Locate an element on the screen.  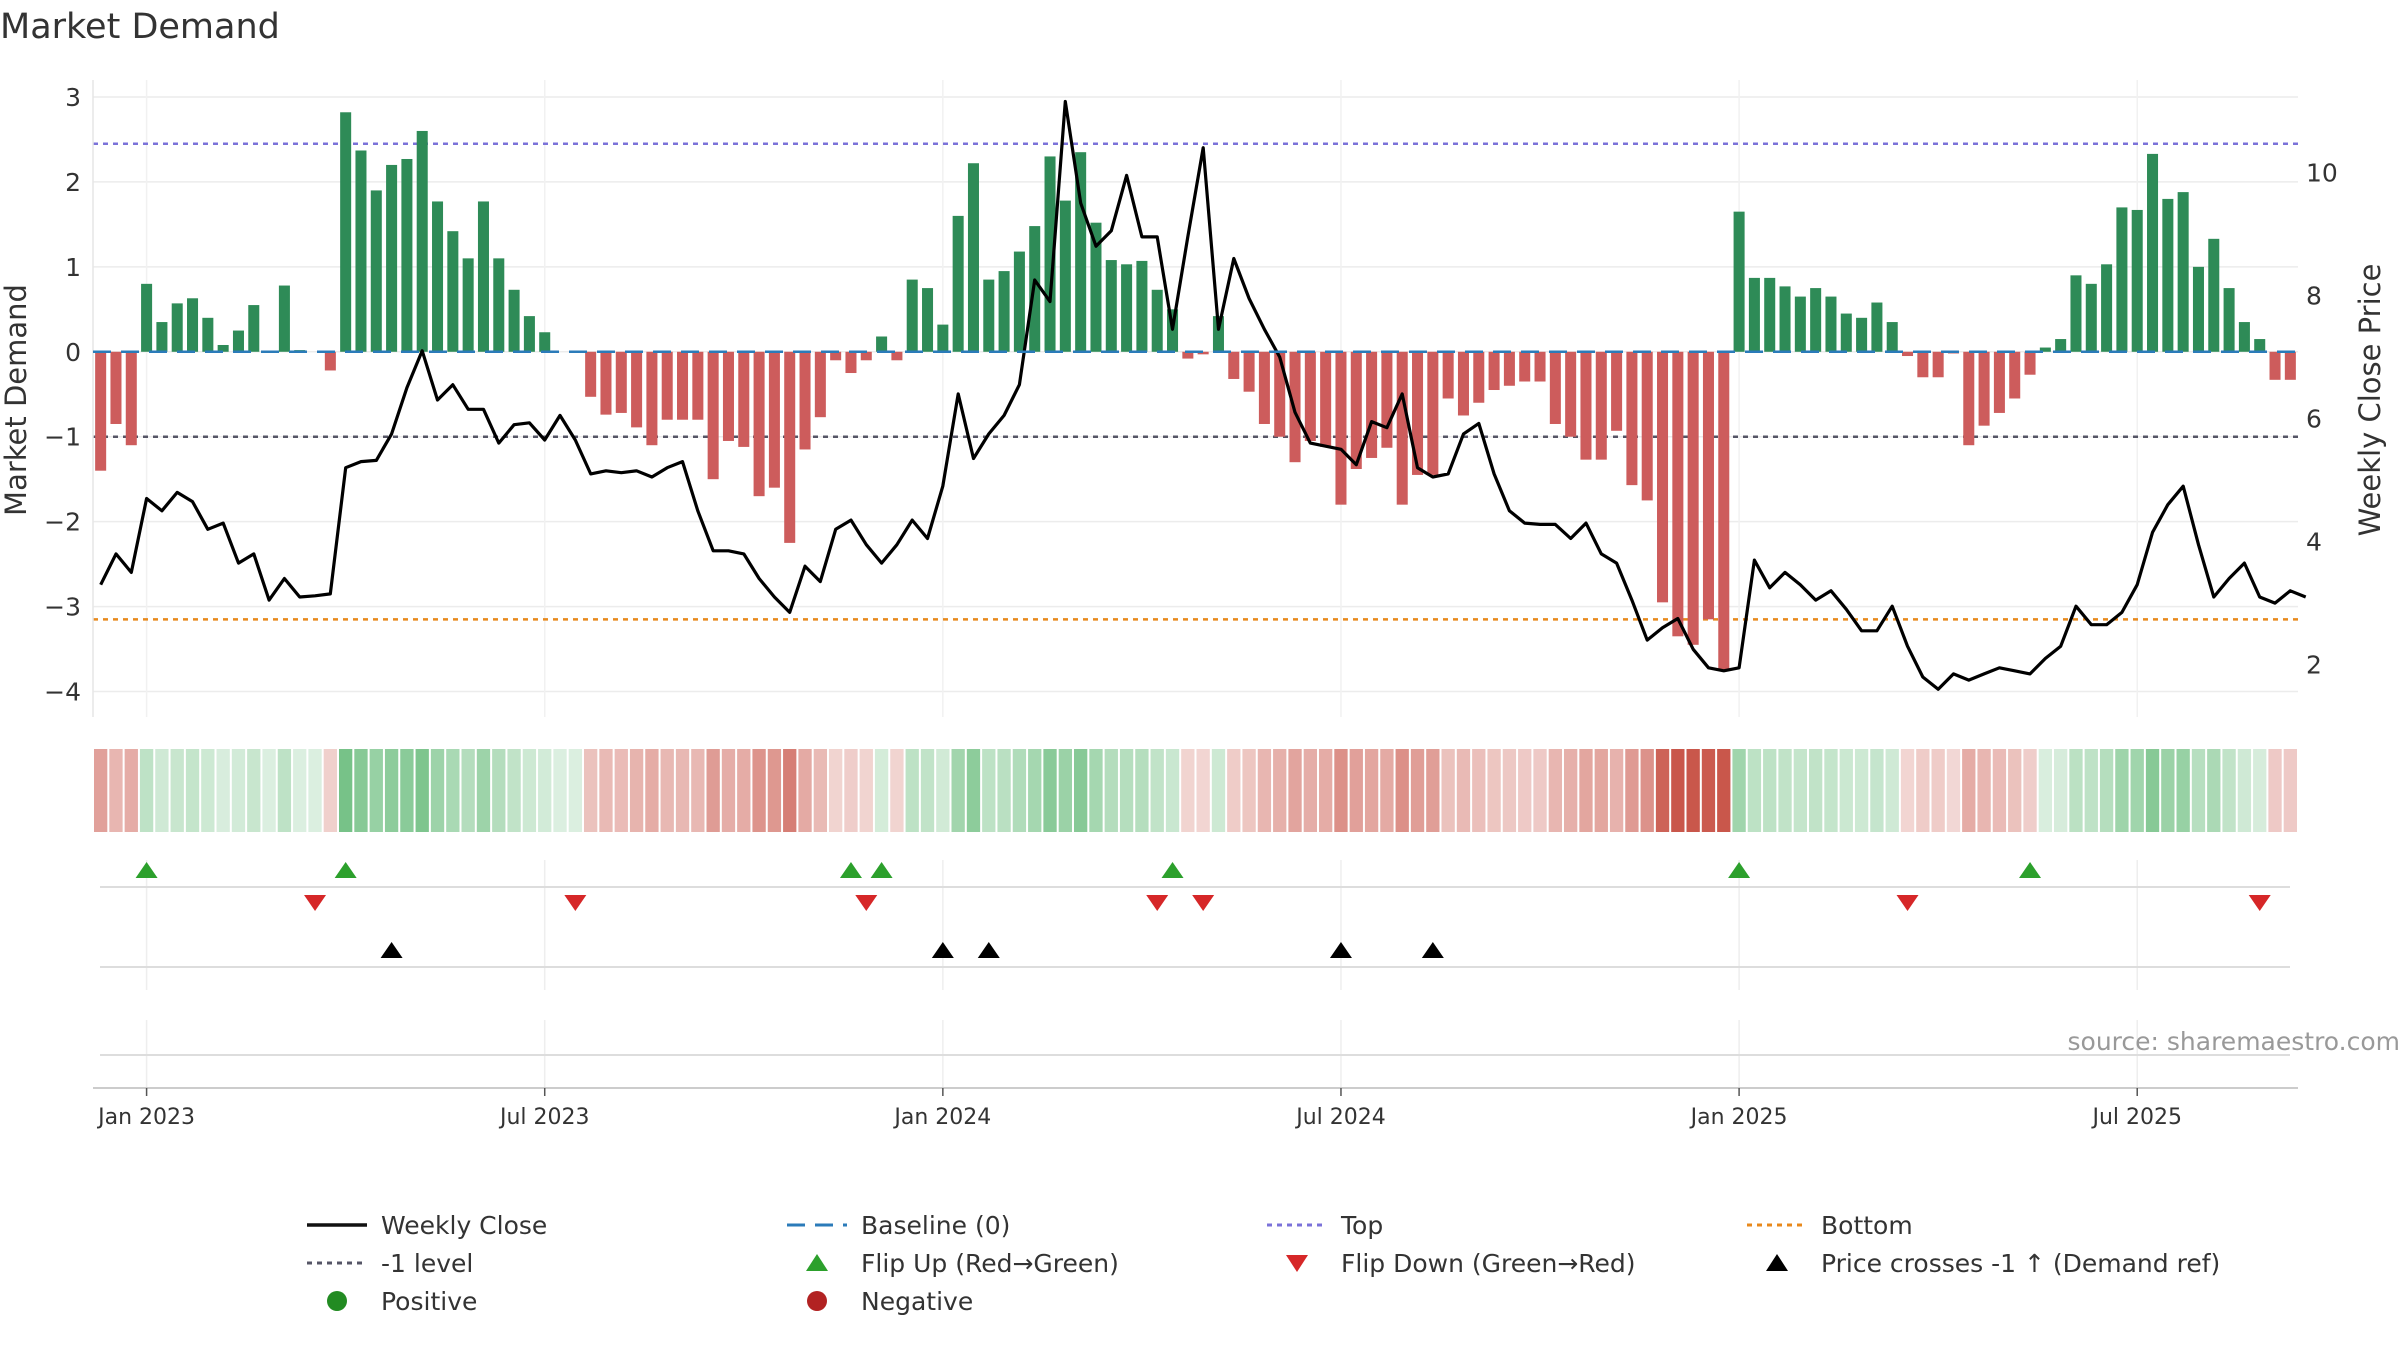
flip-down-marker is located at coordinates (866, 903).